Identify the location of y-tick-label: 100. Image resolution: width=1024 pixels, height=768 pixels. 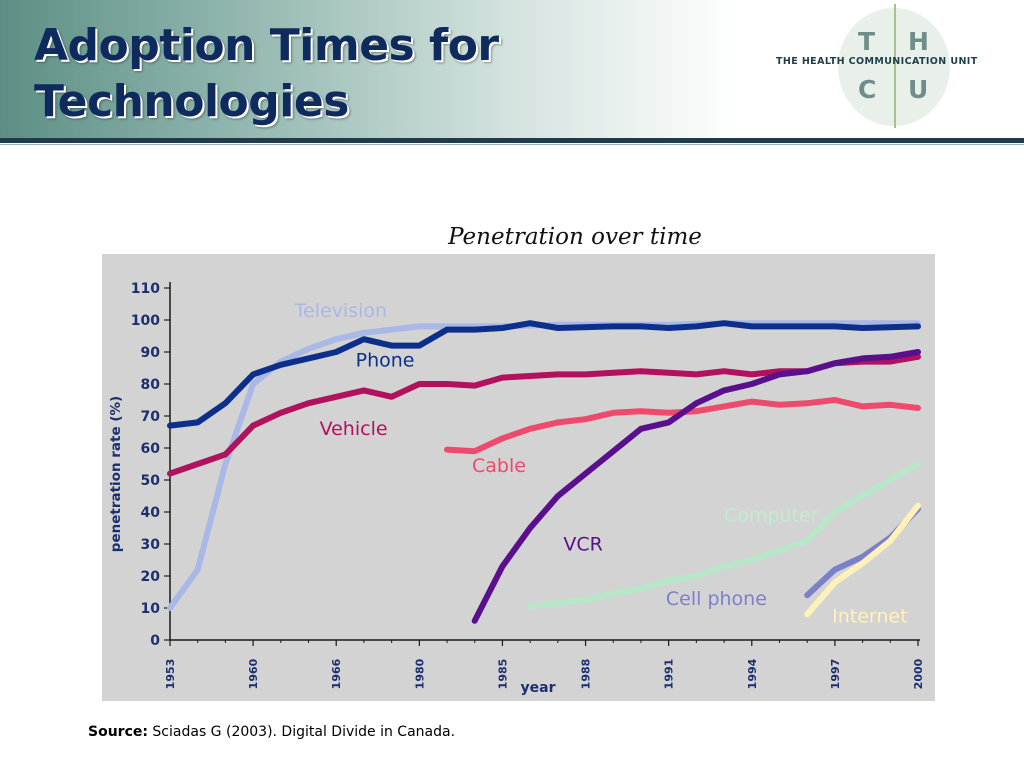
(145, 321).